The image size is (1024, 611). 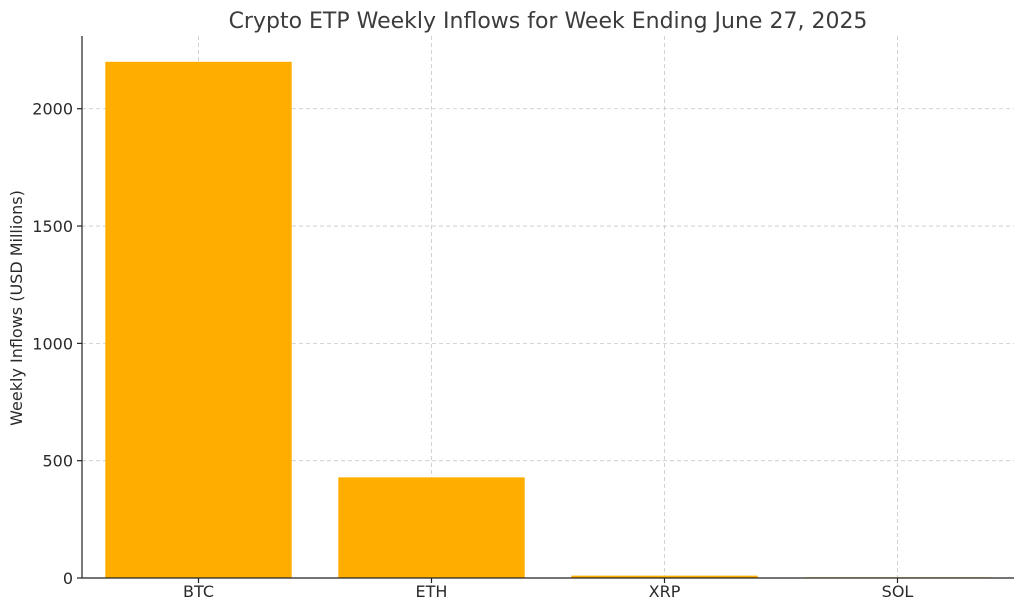 What do you see at coordinates (52, 226) in the screenshot?
I see `y-tick-label: 1500` at bounding box center [52, 226].